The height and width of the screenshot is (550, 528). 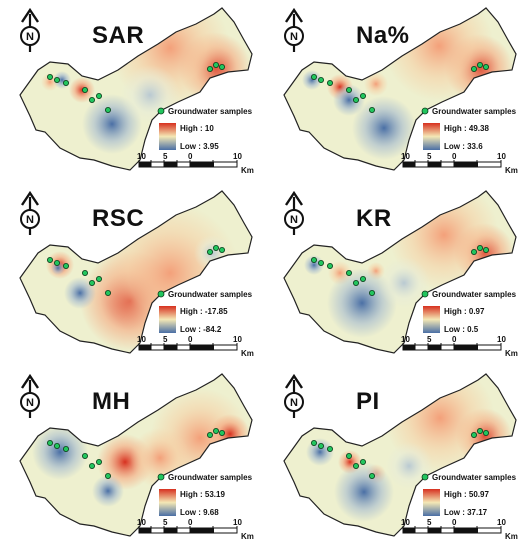 I want to click on panel-title: Na%, so click(x=383, y=35).